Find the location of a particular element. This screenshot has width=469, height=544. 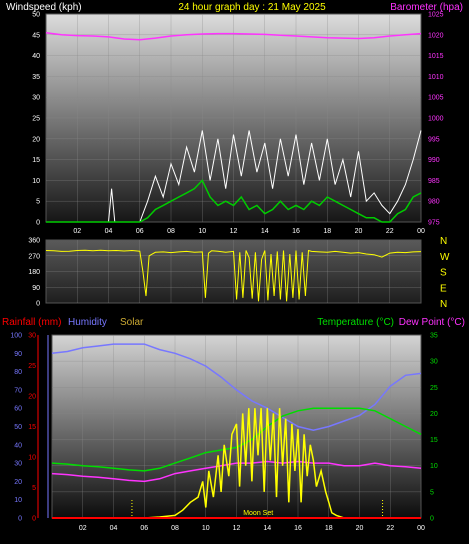

sun-markers is located at coordinates (257, 509).